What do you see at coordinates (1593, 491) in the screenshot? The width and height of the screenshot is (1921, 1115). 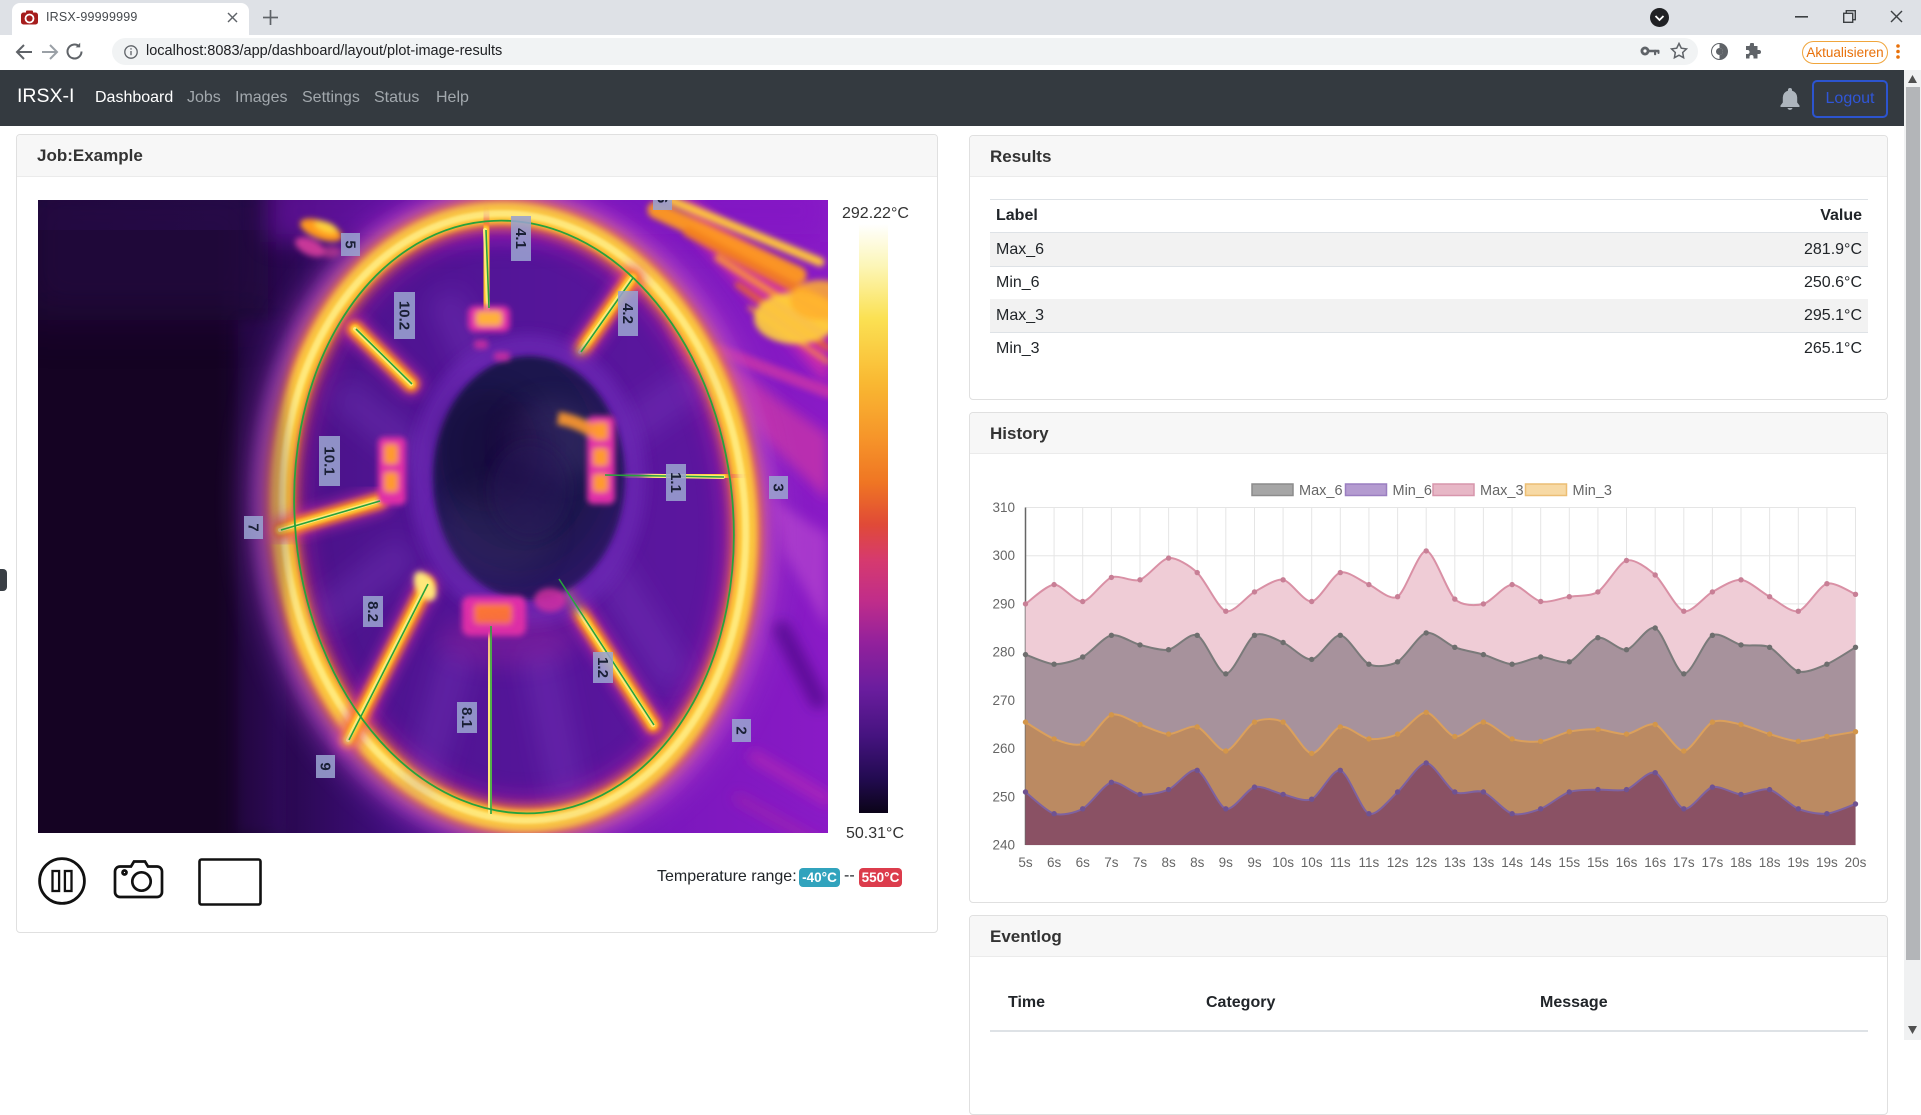 I see `svg-text: Min_3` at bounding box center [1593, 491].